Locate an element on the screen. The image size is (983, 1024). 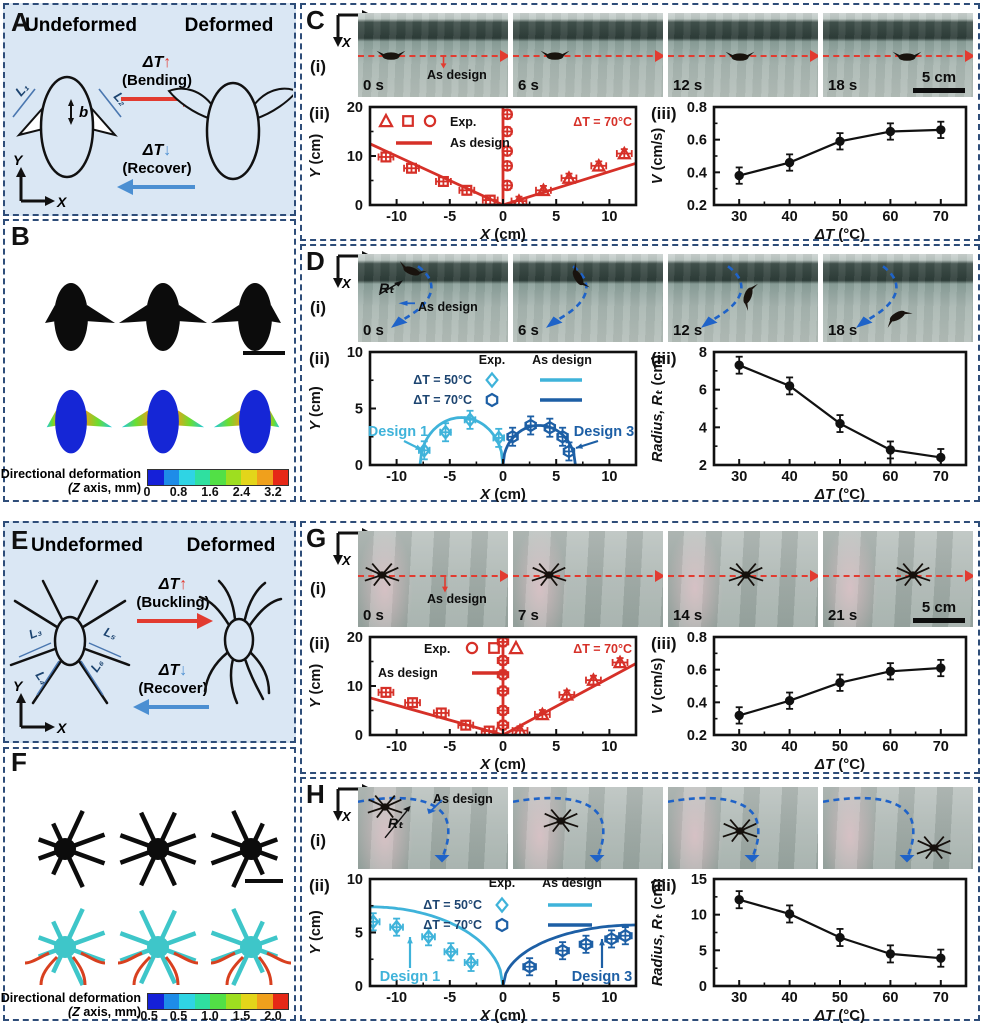
photo-G-2: 14 s is located at coordinates (743, 579).